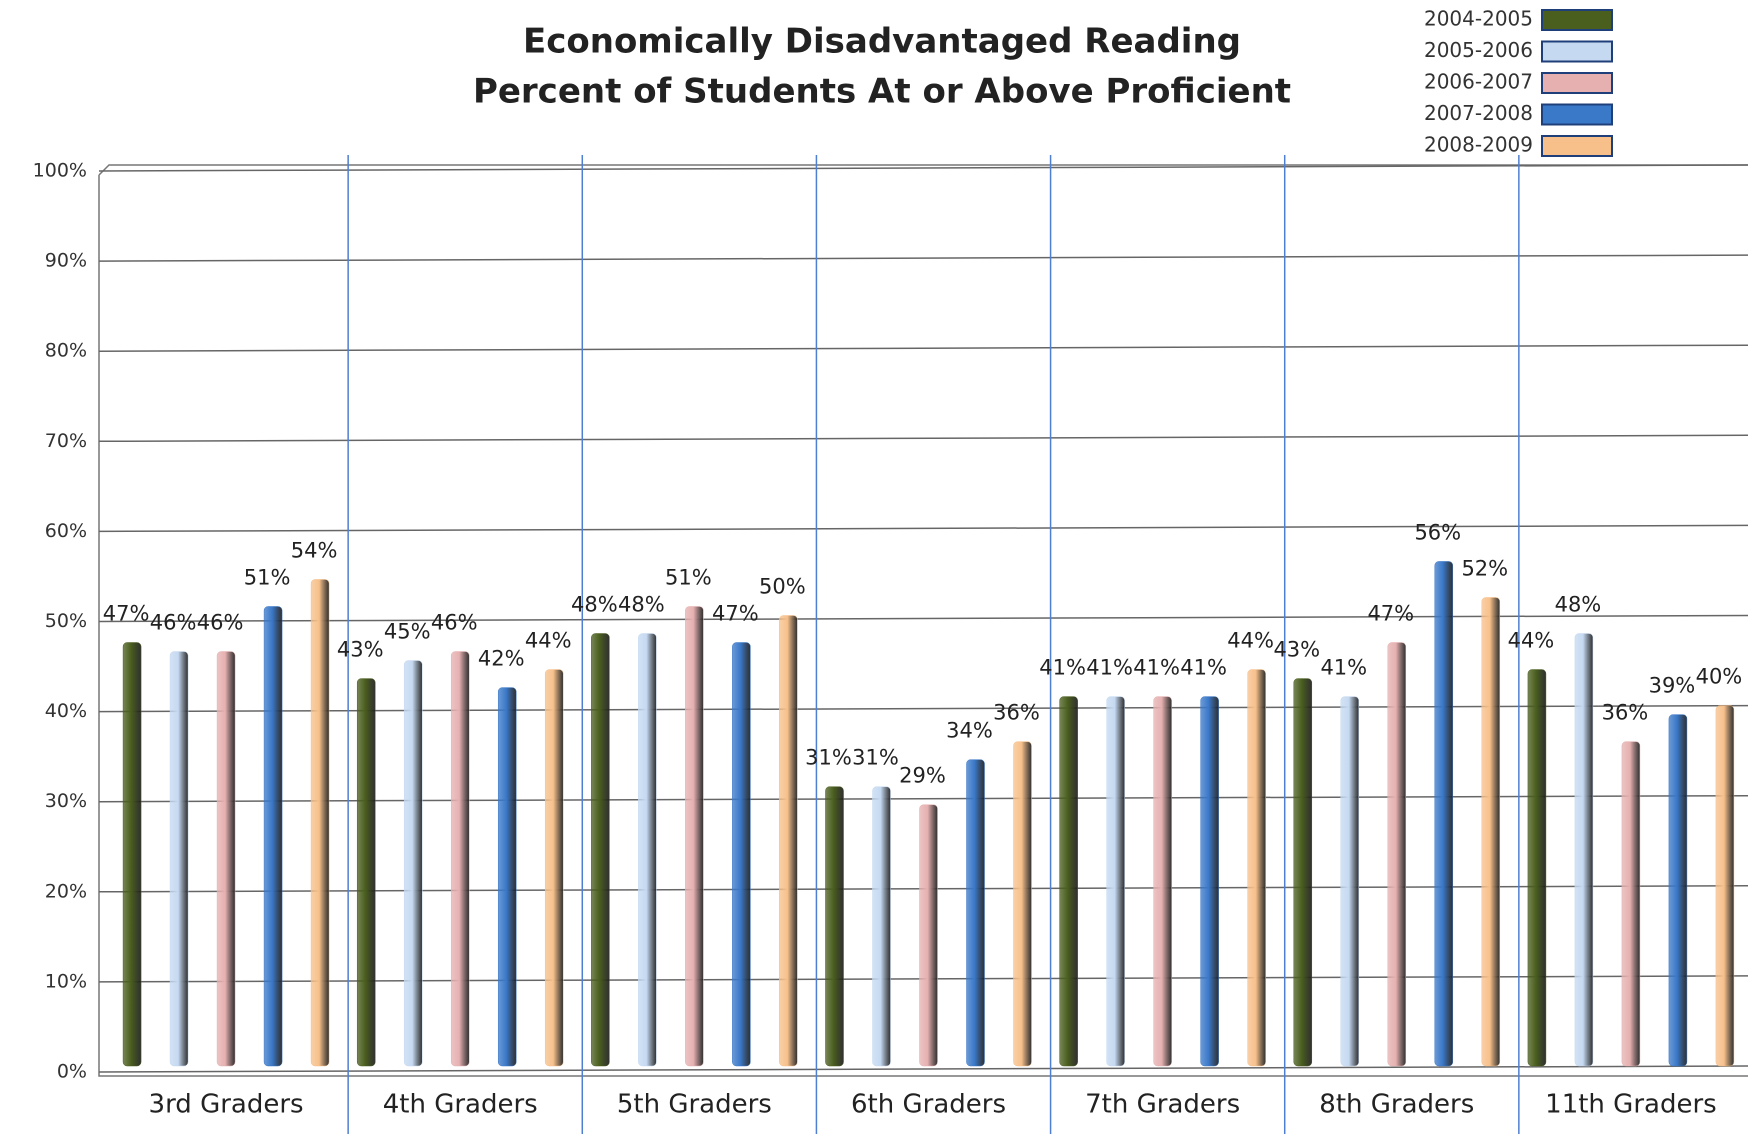 The image size is (1762, 1134). Describe the element at coordinates (66, 441) in the screenshot. I see `y-tick-label: 70%` at that location.